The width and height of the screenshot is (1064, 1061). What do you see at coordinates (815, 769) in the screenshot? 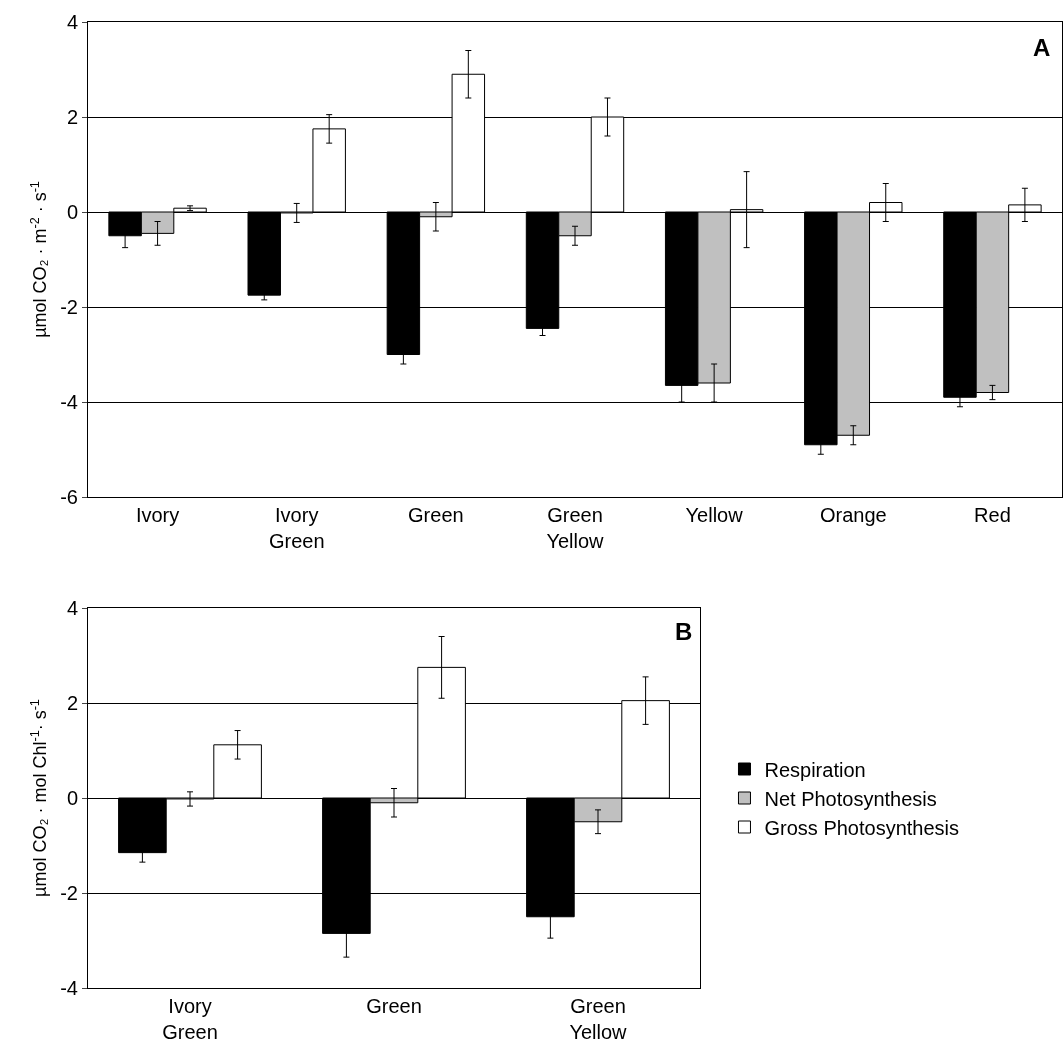
I see `legend-label: Respiration` at bounding box center [815, 769].